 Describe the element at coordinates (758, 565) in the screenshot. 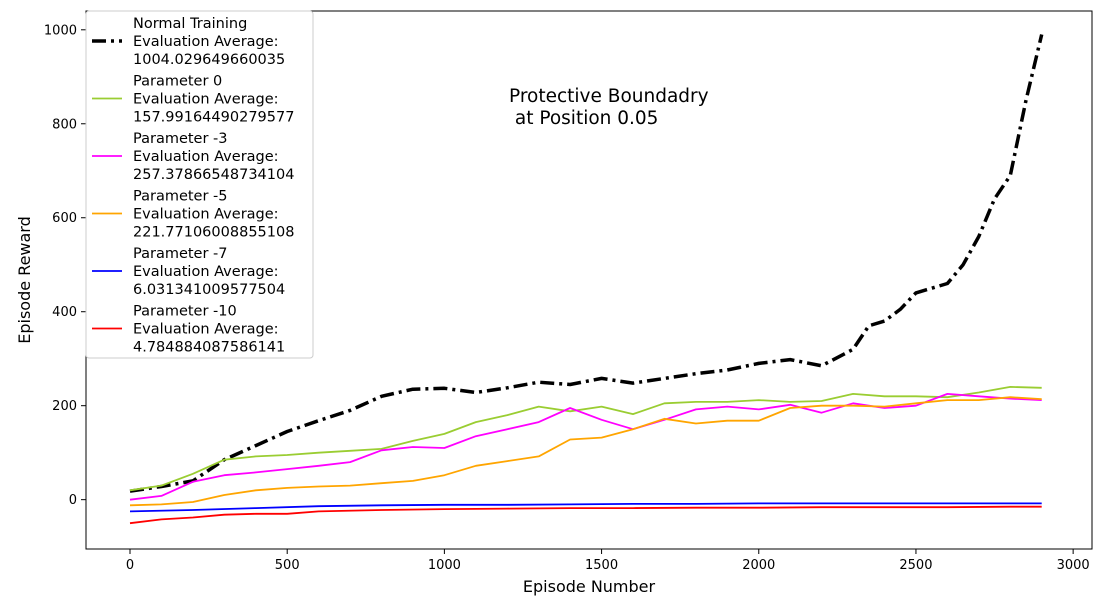

I see `x-tick-label: 2000` at that location.